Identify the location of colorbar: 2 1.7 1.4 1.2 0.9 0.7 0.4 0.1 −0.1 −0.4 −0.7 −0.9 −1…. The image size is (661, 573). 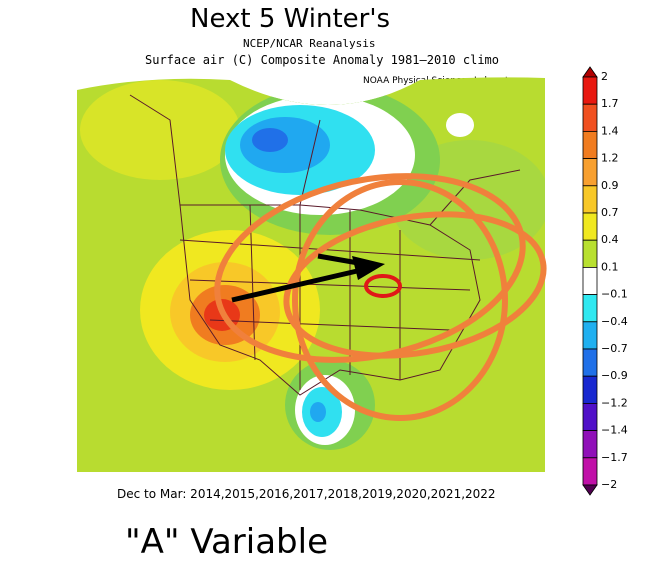
(605, 281).